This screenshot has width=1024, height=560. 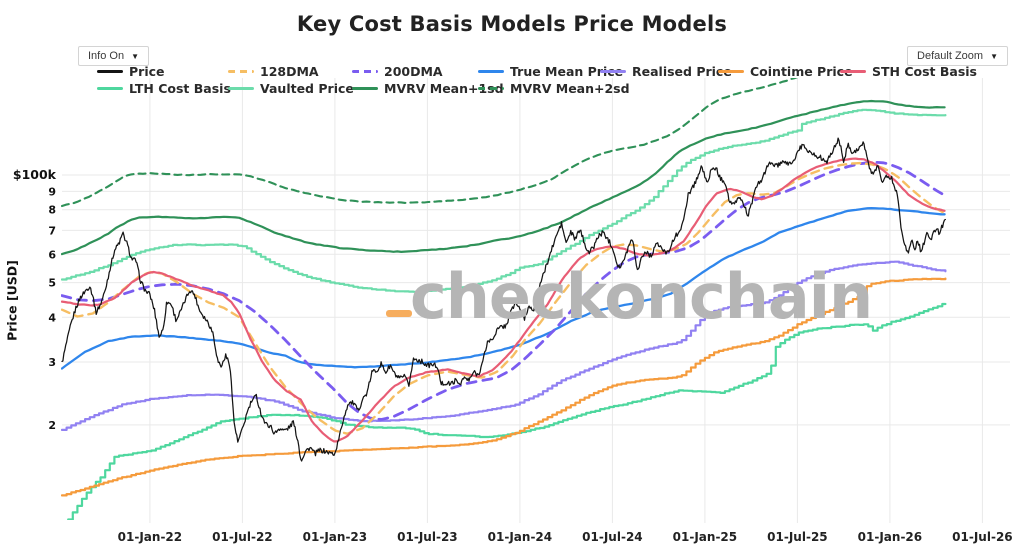 What do you see at coordinates (520, 537) in the screenshot?
I see `x-tick-label: 01-Jan-24` at bounding box center [520, 537].